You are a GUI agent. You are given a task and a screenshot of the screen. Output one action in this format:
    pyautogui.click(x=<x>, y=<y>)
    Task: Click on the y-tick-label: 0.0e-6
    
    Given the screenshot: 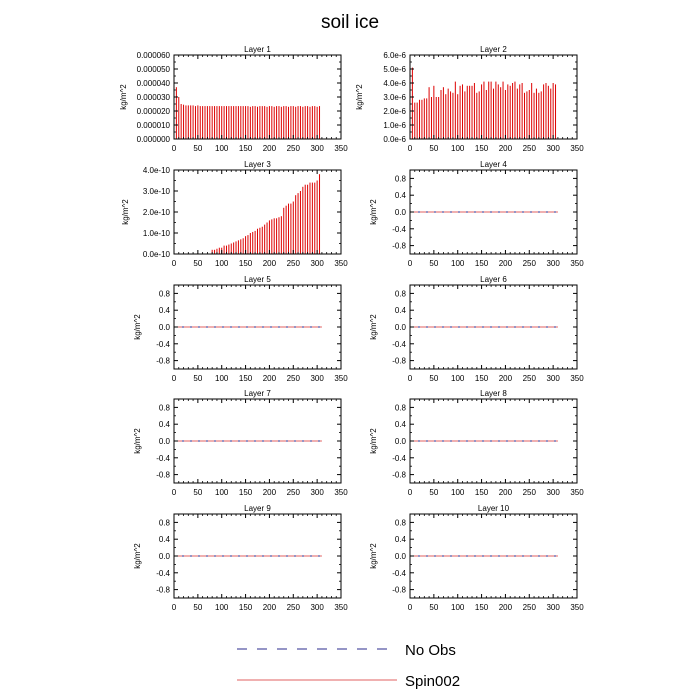 What is the action you would take?
    pyautogui.click(x=394, y=139)
    